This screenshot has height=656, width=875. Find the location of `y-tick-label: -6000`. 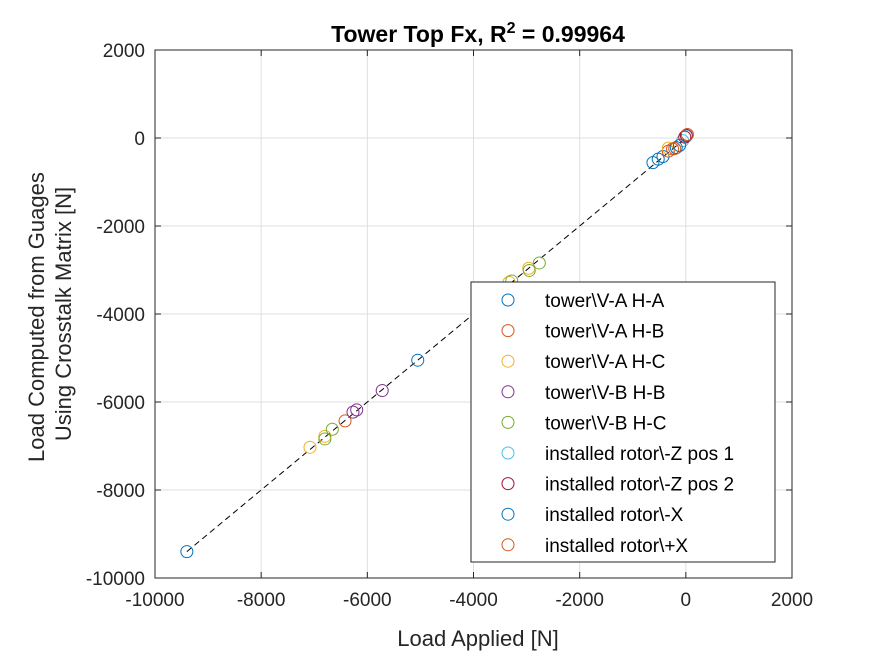

y-tick-label: -6000 is located at coordinates (120, 403).